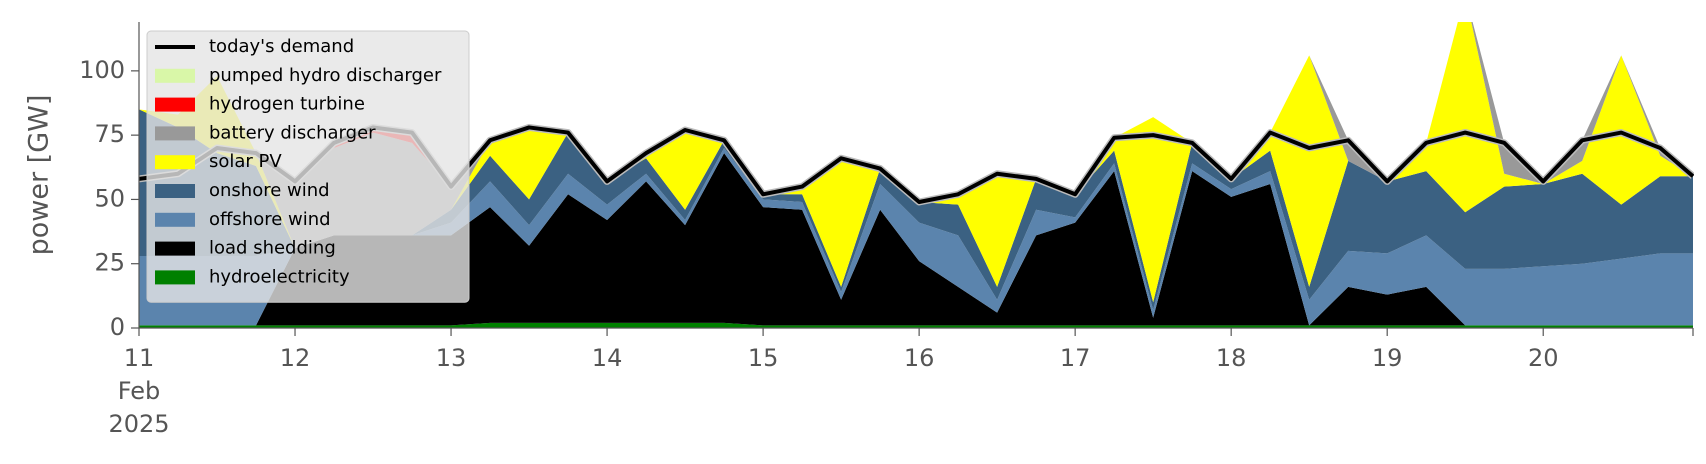 The height and width of the screenshot is (464, 1706). Describe the element at coordinates (287, 104) in the screenshot. I see `legend-label: hydrogen turbine` at that location.